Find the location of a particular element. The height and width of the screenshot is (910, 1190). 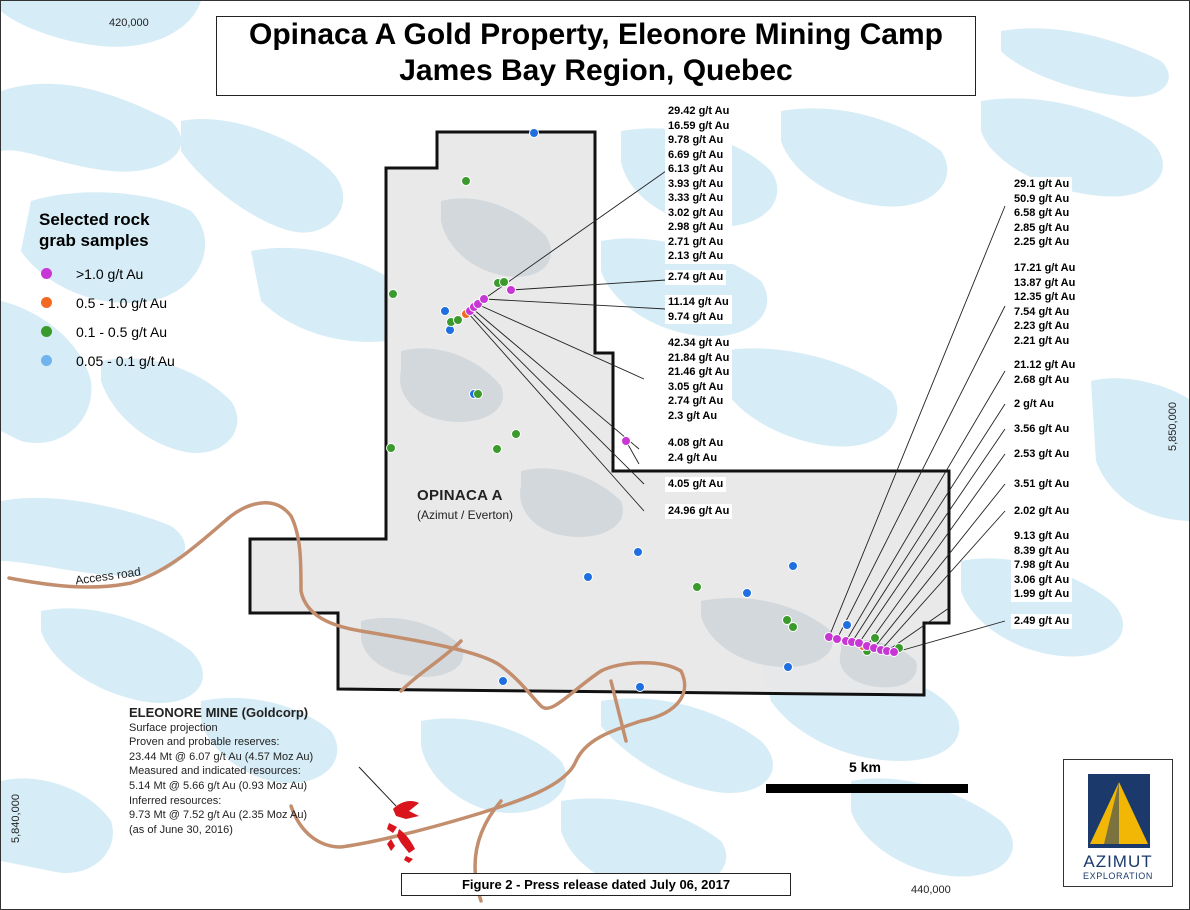

legend-item: 0.5 - 1.0 g/t Au is located at coordinates (121, 302).